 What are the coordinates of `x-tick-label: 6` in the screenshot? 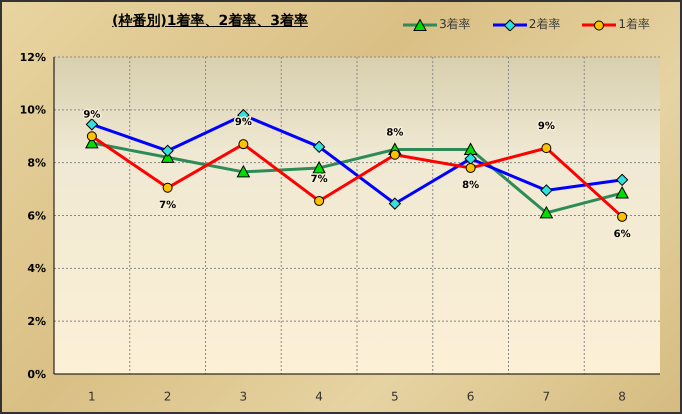 It's located at (470, 397).